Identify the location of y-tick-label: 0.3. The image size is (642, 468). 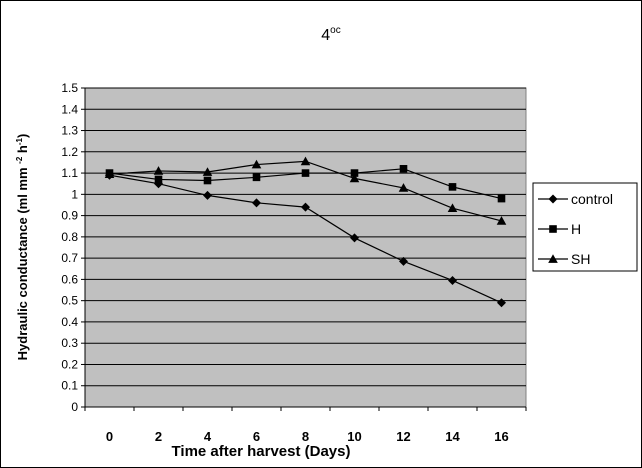
(69, 343).